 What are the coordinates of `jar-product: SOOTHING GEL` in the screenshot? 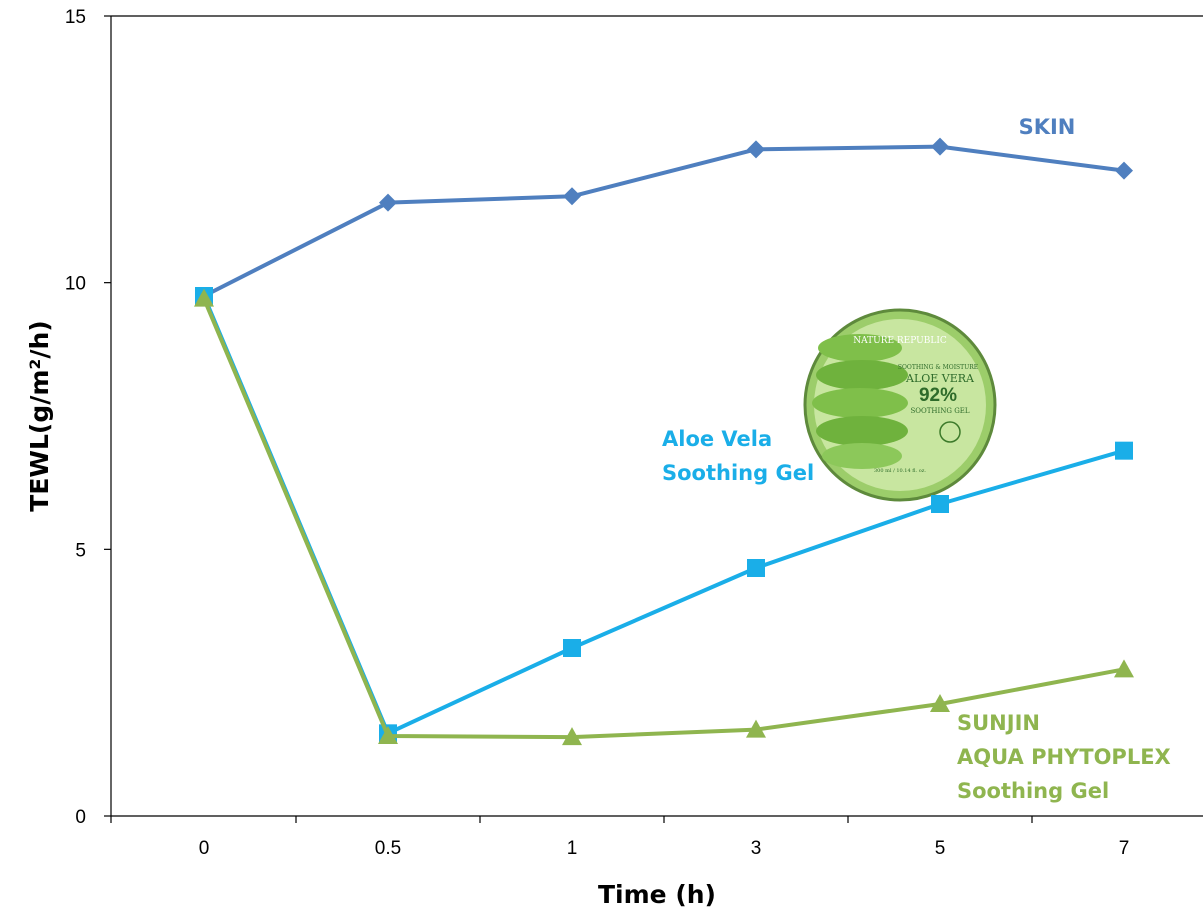 It's located at (939, 411).